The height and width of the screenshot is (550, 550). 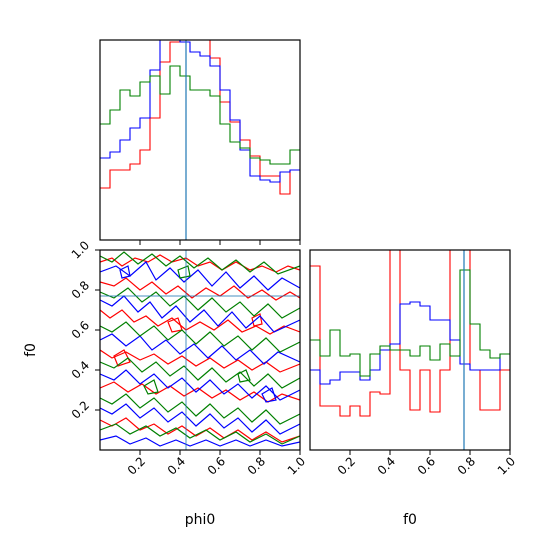 I want to click on phi0-histogram-frame, so click(x=200, y=140).